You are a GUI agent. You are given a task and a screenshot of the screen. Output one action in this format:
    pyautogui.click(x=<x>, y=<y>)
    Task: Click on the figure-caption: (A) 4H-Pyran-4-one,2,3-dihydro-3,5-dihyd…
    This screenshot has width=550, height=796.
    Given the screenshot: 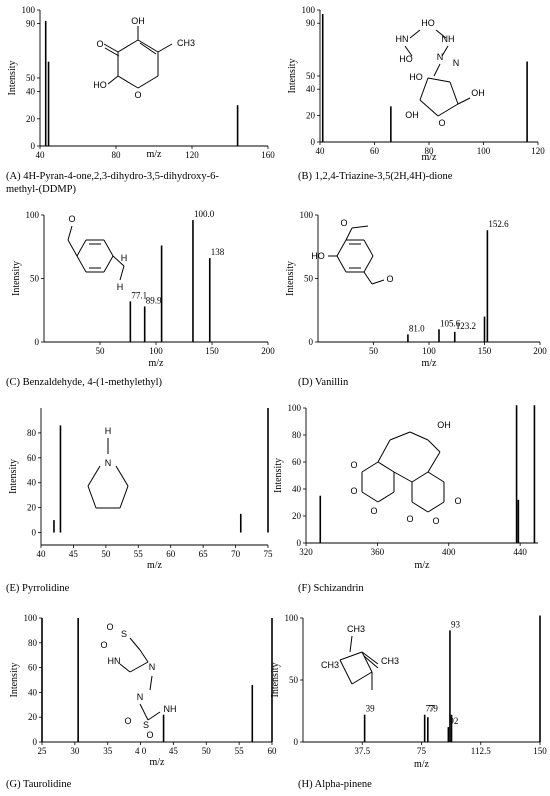 What is the action you would take?
    pyautogui.click(x=112, y=176)
    